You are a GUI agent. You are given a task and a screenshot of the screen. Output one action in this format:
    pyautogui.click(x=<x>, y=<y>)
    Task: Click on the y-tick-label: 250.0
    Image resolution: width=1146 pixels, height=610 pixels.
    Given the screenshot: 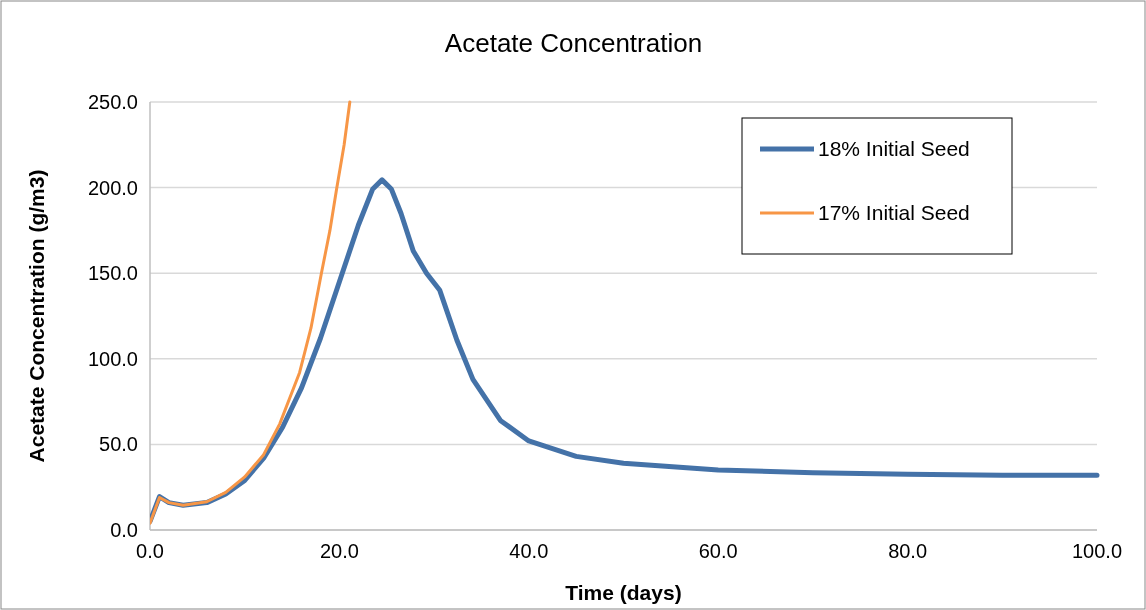 What is the action you would take?
    pyautogui.click(x=112, y=102)
    